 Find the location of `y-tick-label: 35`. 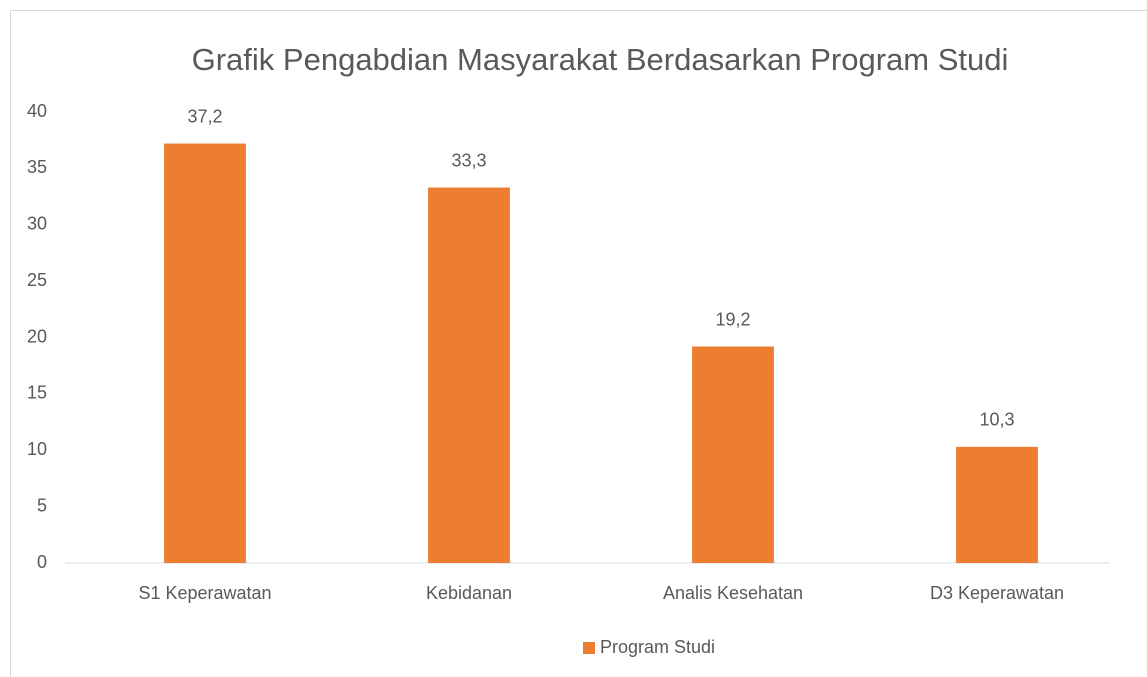

y-tick-label: 35 is located at coordinates (37, 167).